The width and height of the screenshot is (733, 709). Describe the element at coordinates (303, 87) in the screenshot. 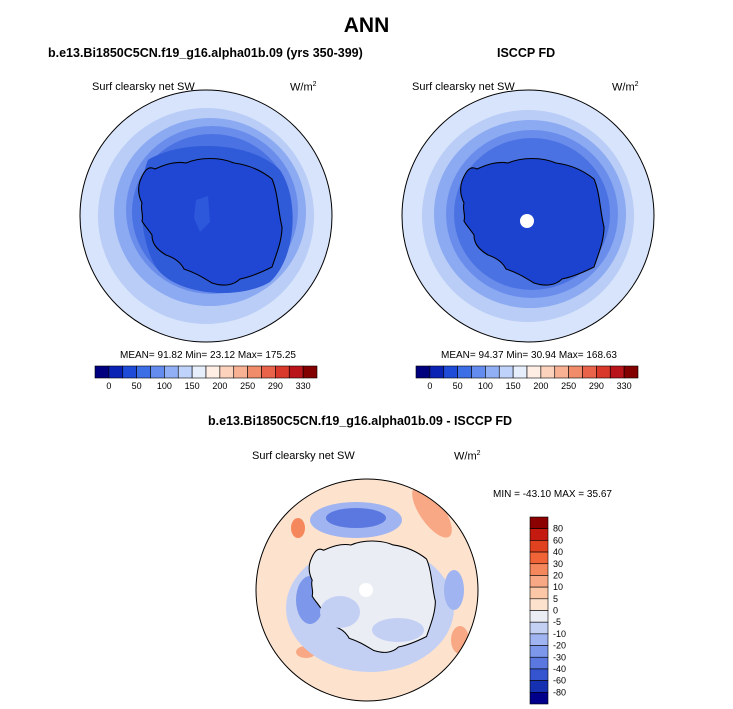

I see `panel1-units: W/m2` at that location.